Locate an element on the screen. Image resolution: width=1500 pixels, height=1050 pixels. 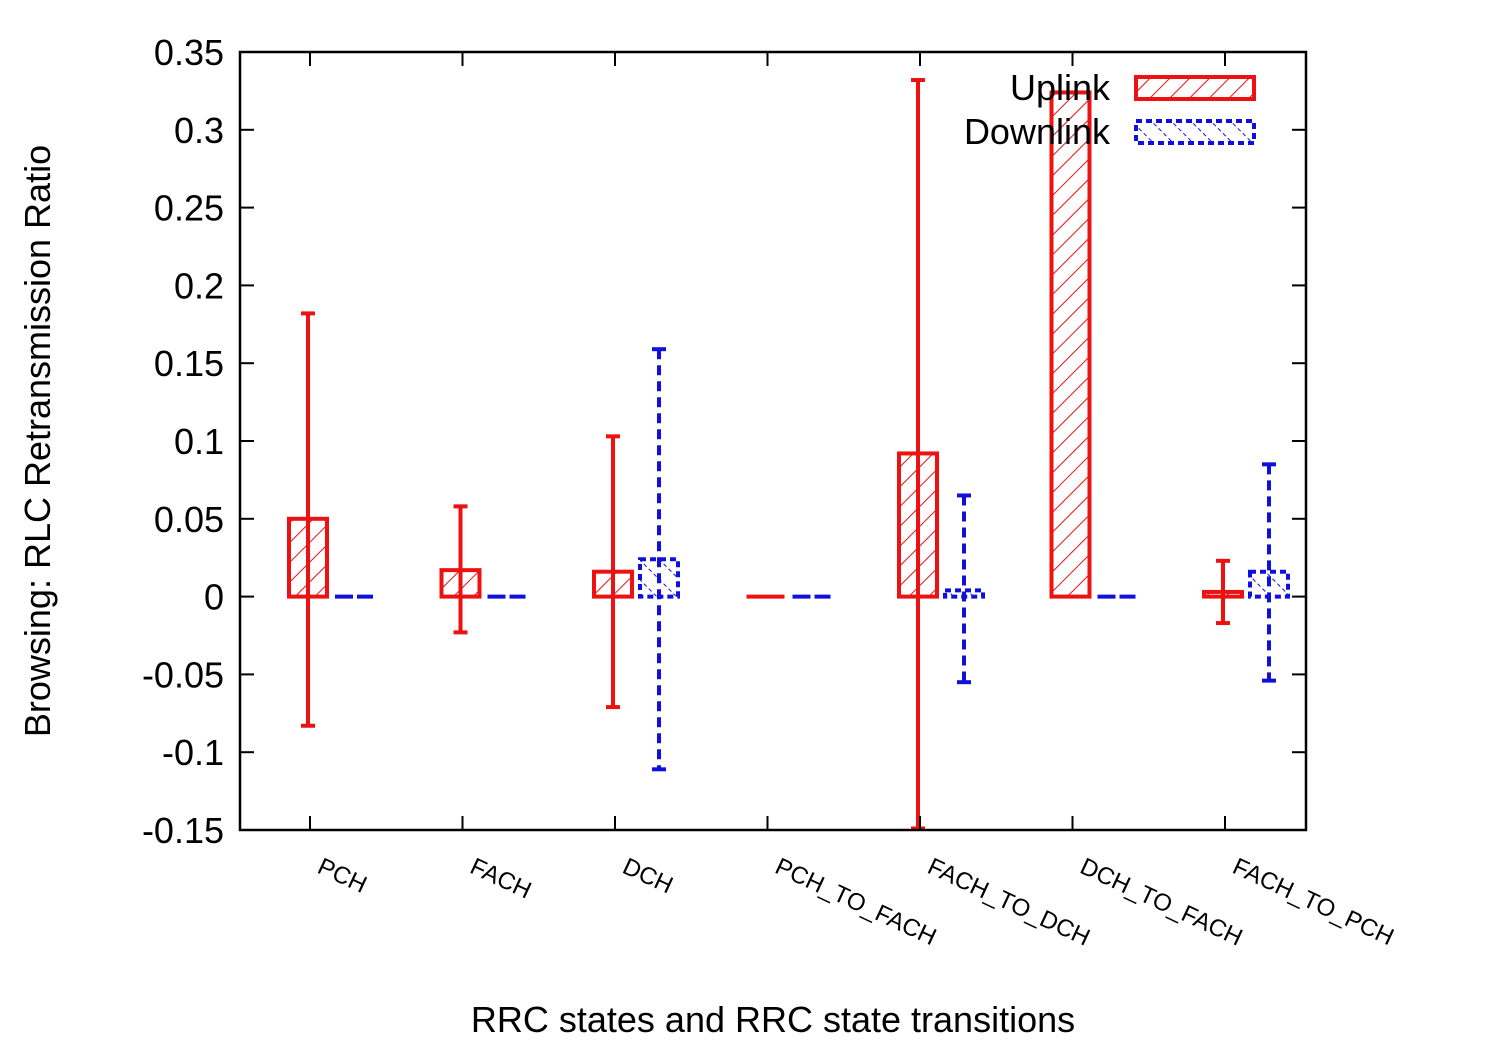
y-tick-label: 0.1 is located at coordinates (199, 441).